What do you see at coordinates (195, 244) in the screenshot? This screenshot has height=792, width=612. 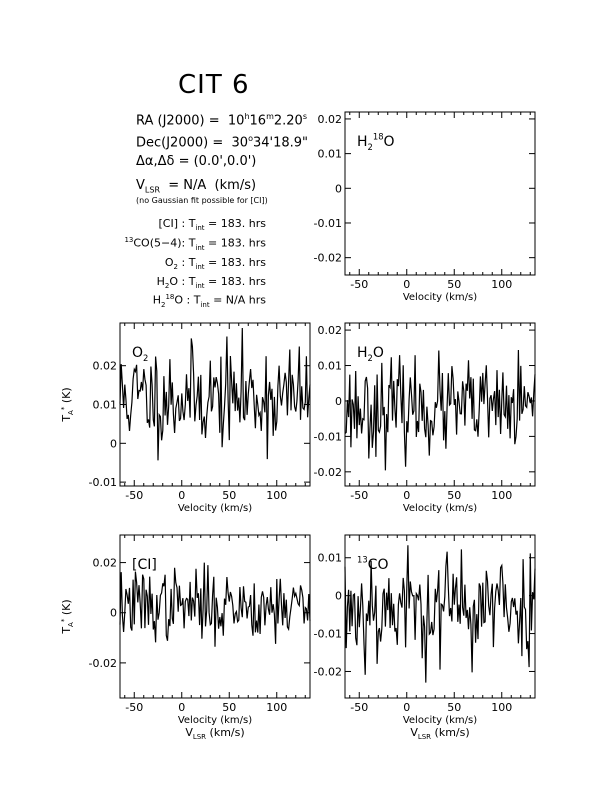 I see `tint-13co: 13CO(5−4): Tint = 183. hrs` at bounding box center [195, 244].